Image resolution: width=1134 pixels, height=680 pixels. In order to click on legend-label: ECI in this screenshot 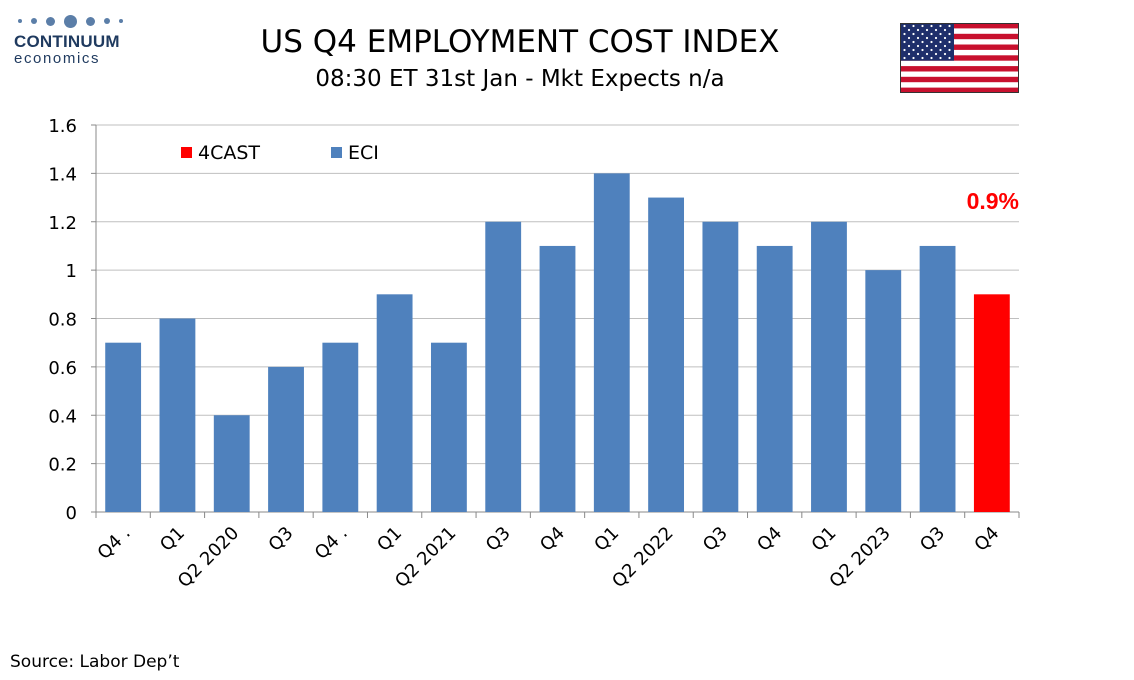, I will do `click(363, 153)`.